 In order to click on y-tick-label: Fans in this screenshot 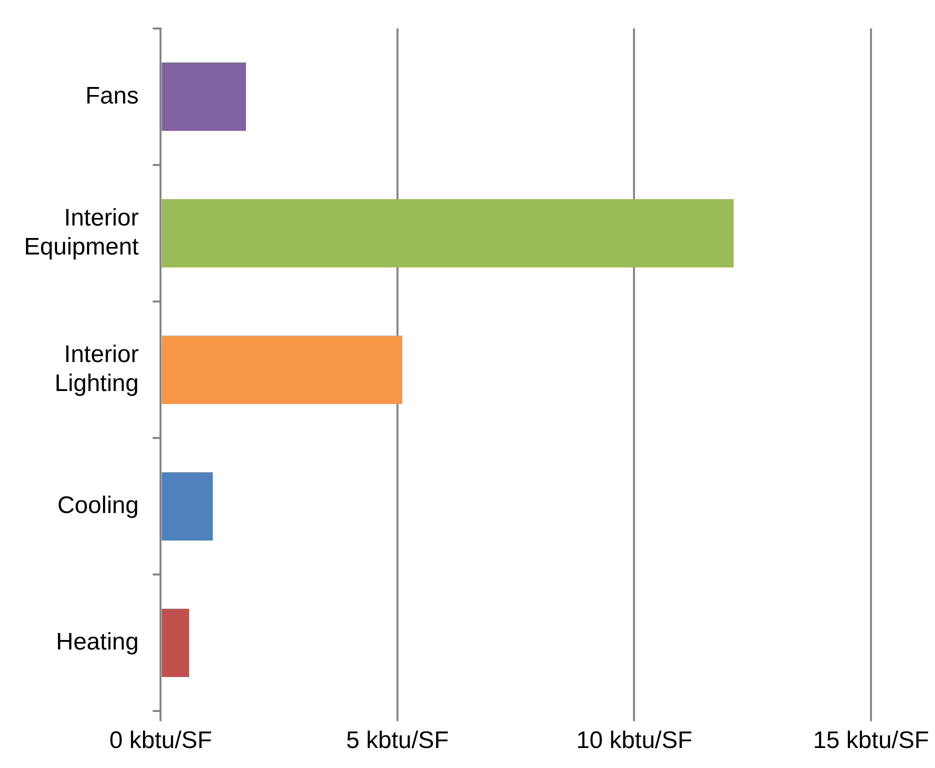, I will do `click(112, 96)`.